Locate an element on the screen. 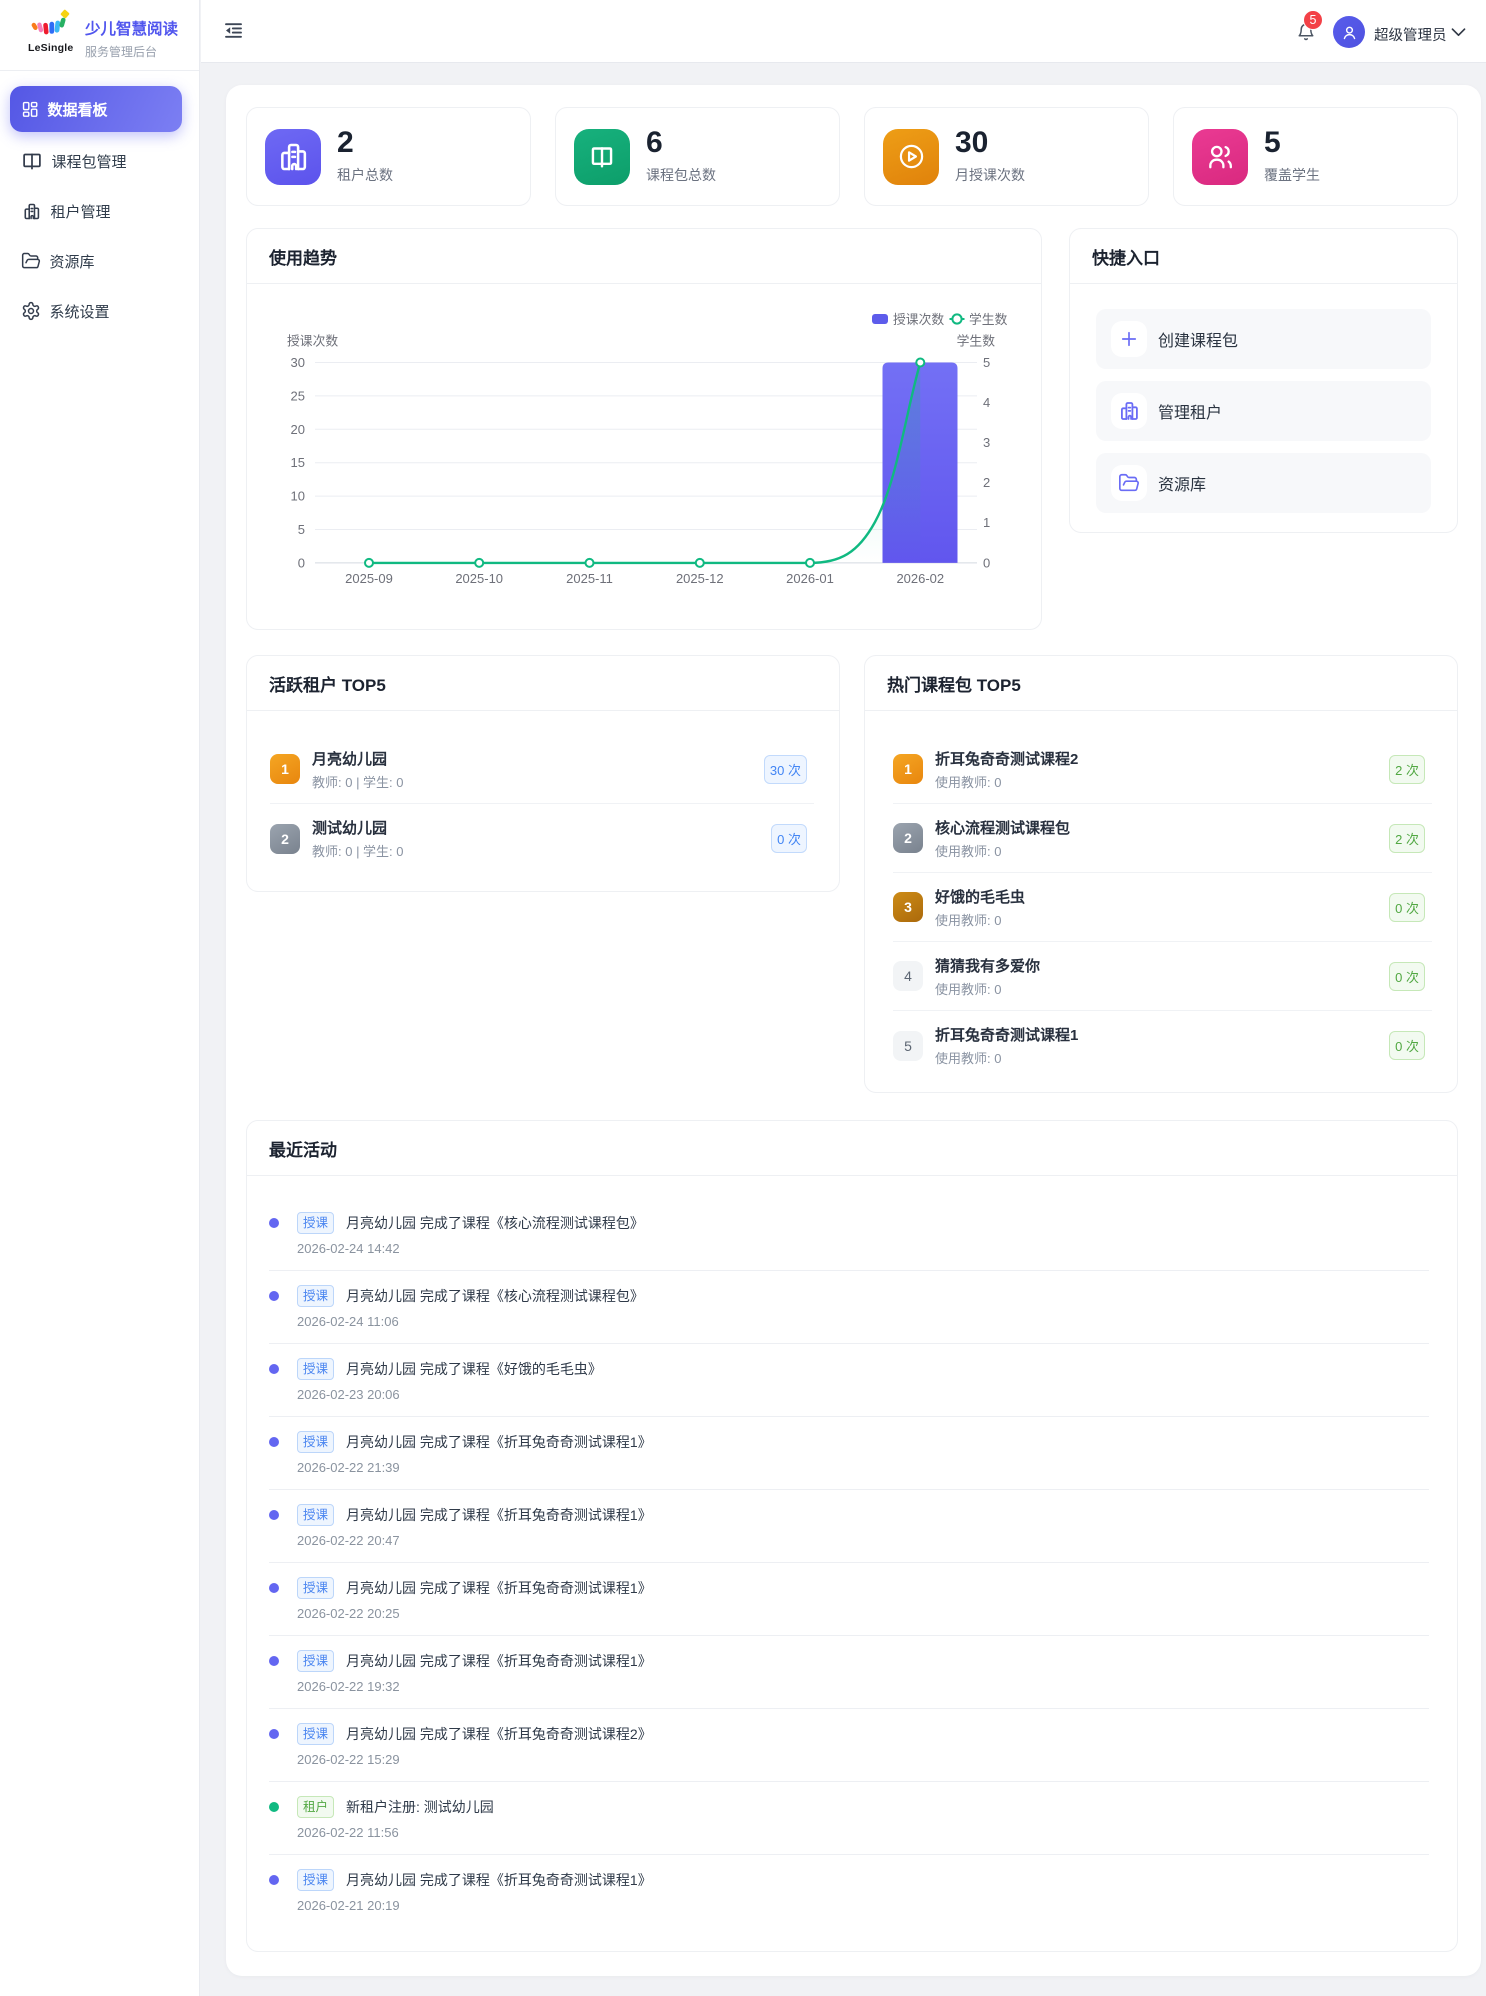  svg-text: 25 is located at coordinates (298, 395).